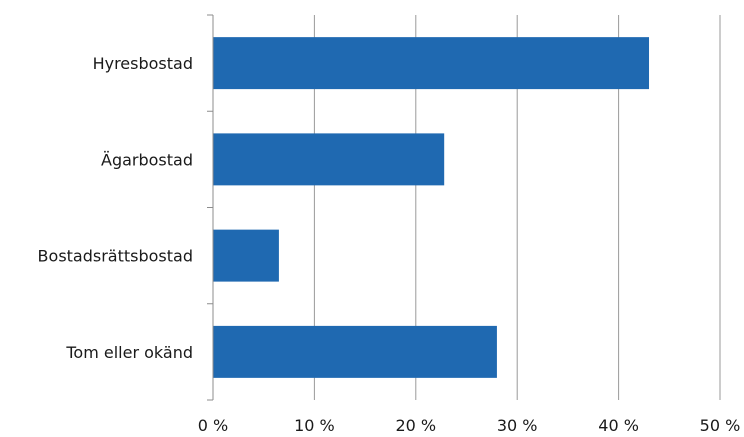 The image size is (744, 437). I want to click on bar-ägarbostad, so click(329, 159).